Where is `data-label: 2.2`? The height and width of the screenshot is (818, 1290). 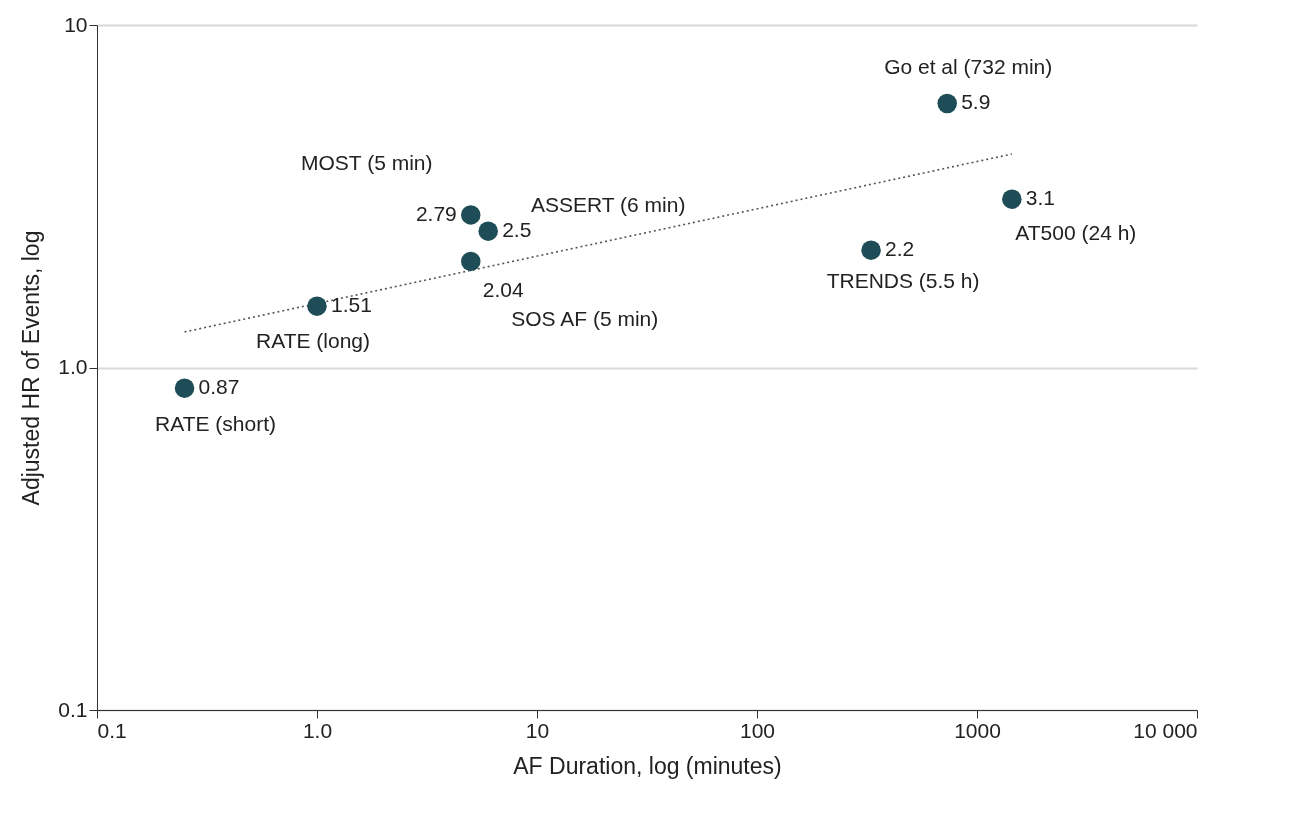
data-label: 2.2 is located at coordinates (900, 249).